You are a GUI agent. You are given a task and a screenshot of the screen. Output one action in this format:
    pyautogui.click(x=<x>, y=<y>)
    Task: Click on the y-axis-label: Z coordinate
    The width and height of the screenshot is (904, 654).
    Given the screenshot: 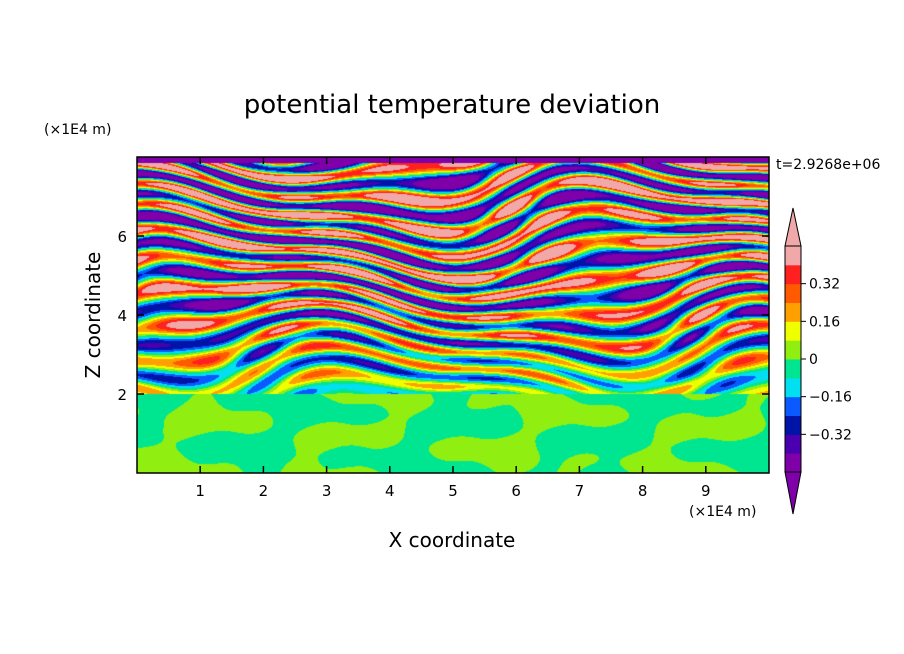 What is the action you would take?
    pyautogui.click(x=93, y=315)
    